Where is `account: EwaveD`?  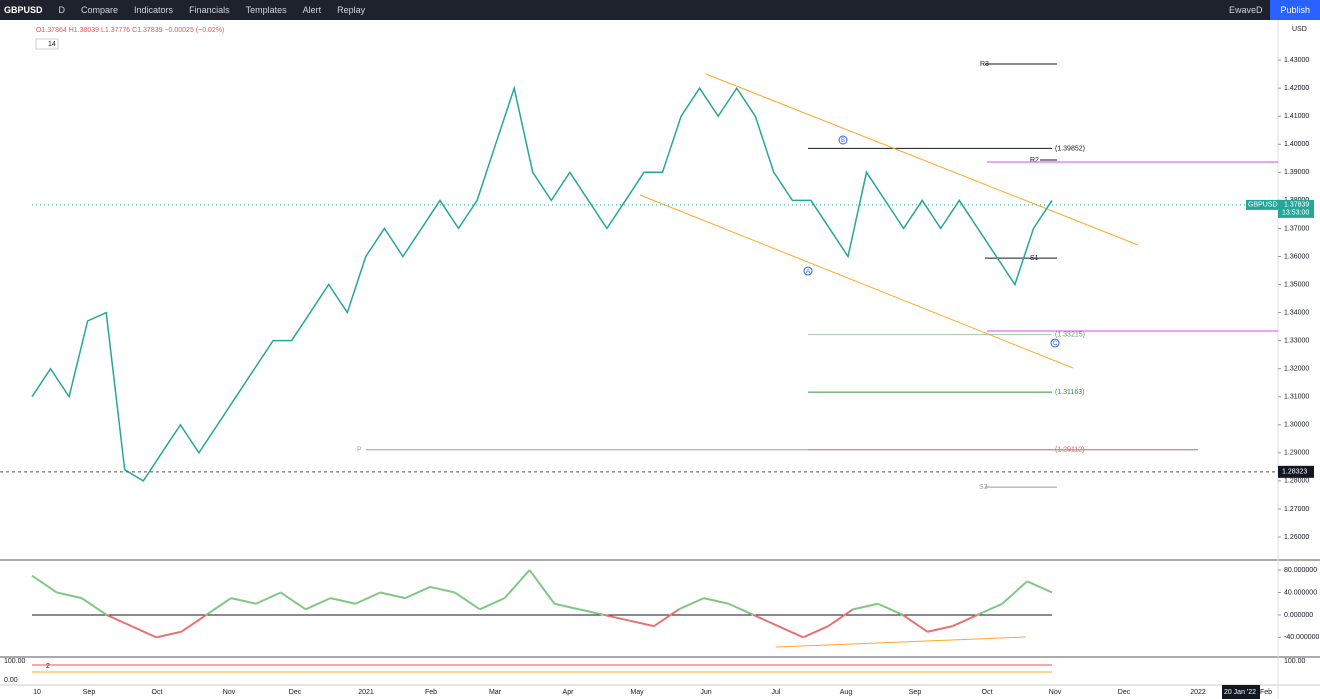
account: EwaveD is located at coordinates (1245, 10).